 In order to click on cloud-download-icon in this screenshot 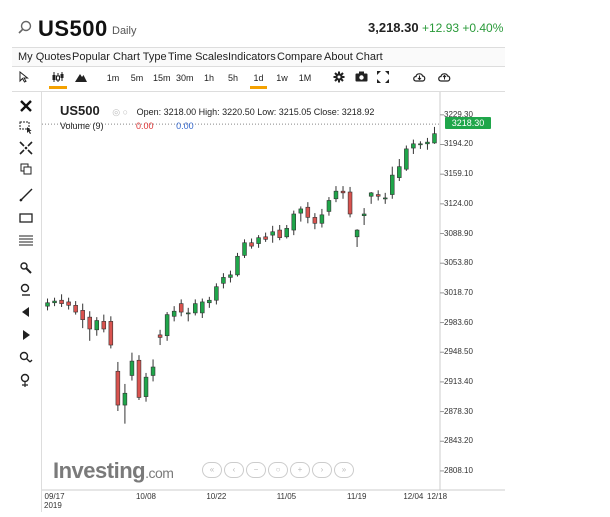, I will do `click(419, 80)`.